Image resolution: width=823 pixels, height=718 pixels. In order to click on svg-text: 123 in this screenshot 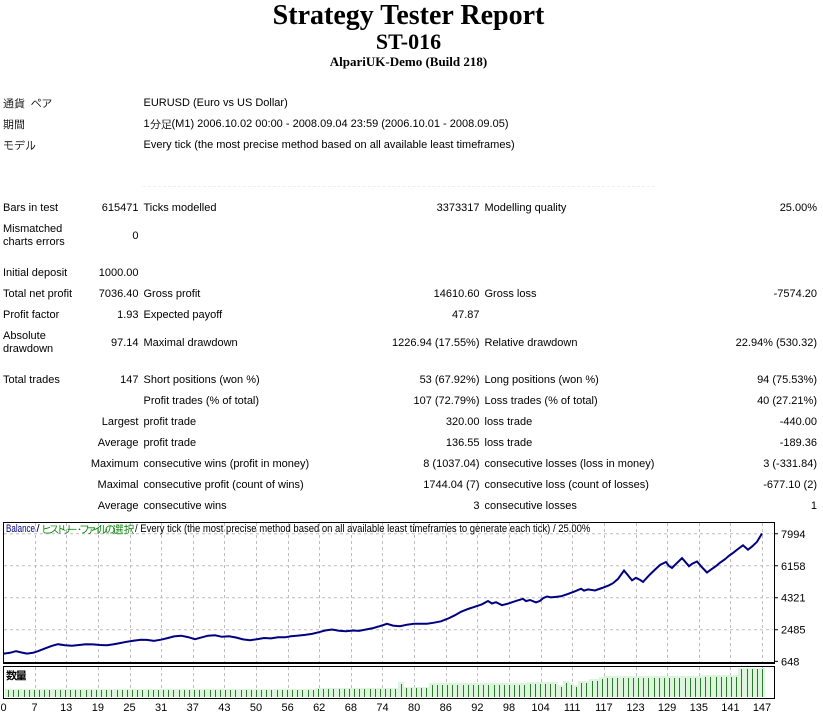, I will do `click(635, 708)`.